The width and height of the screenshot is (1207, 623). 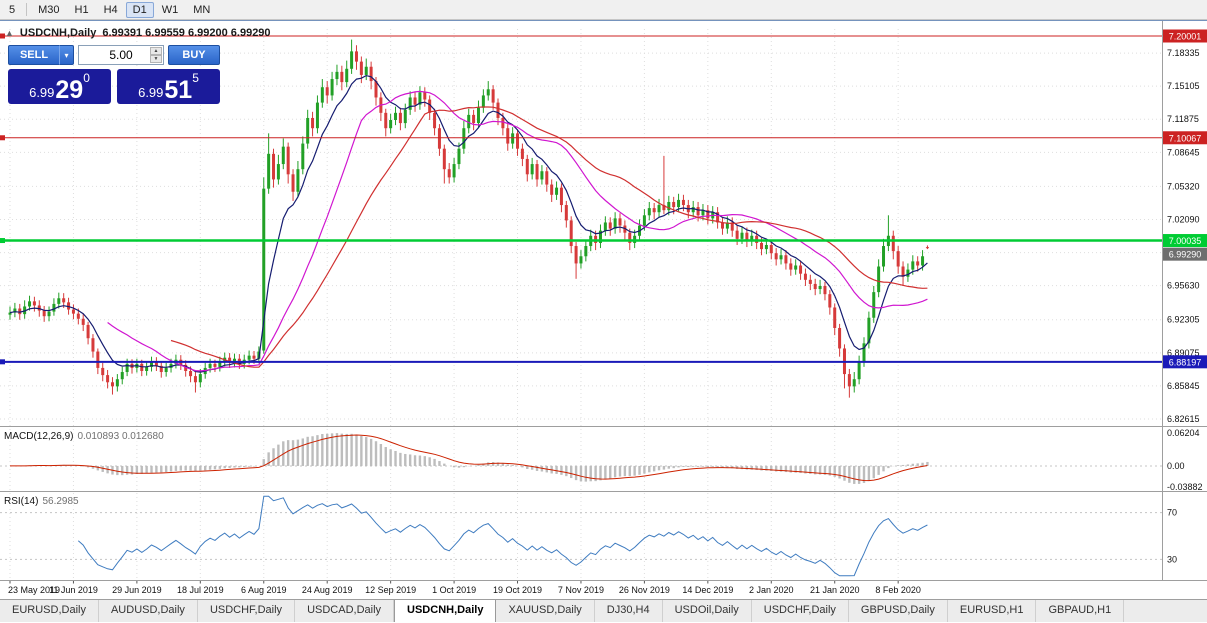 I want to click on chevron-down-icon: ▾, so click(x=66, y=55).